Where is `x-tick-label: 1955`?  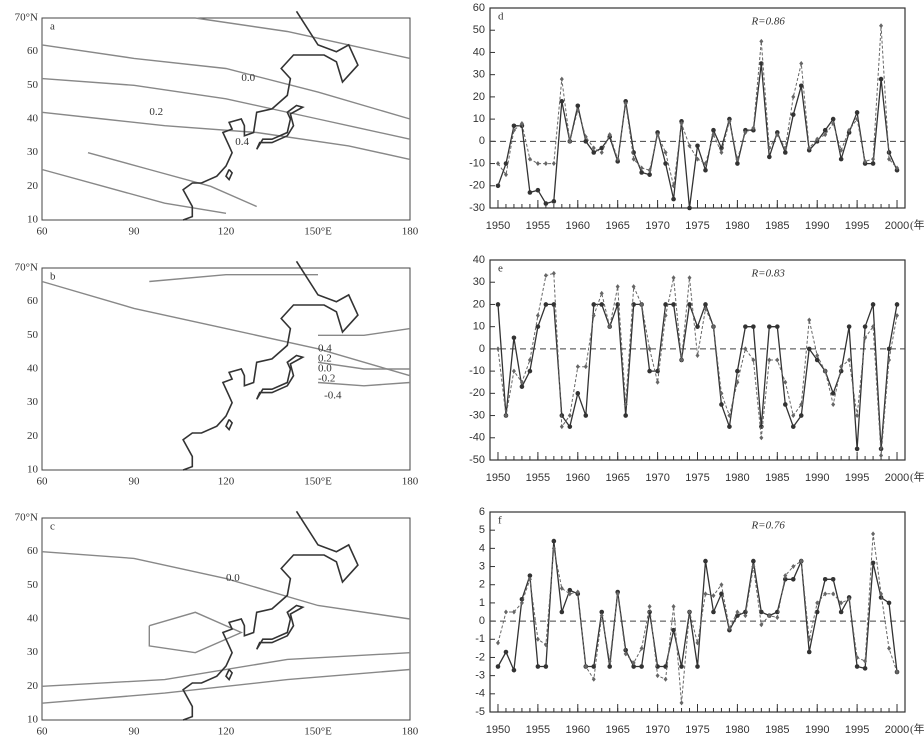
x-tick-label: 1955 is located at coordinates (538, 730).